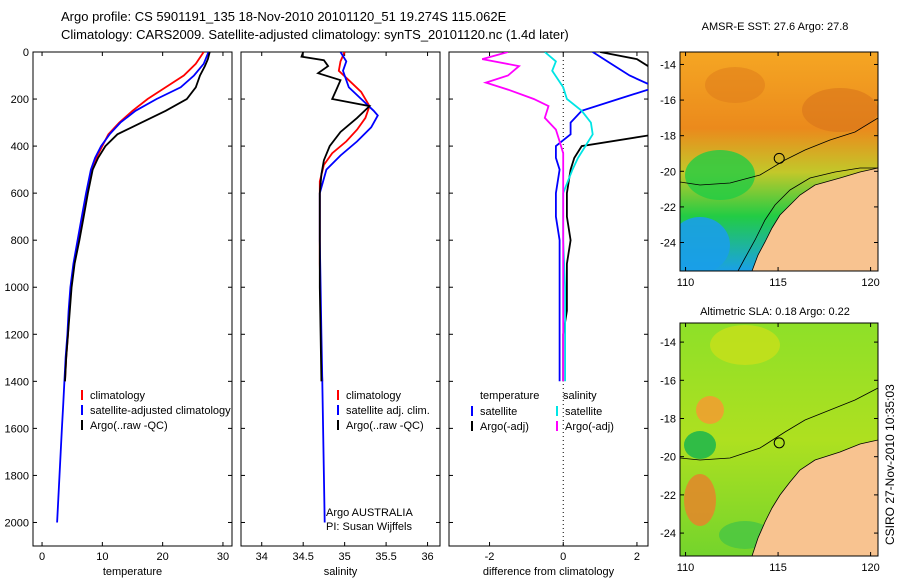 This screenshot has width=900, height=580. Describe the element at coordinates (20, 147) in the screenshot. I see `depth-tick-label: 400` at that location.